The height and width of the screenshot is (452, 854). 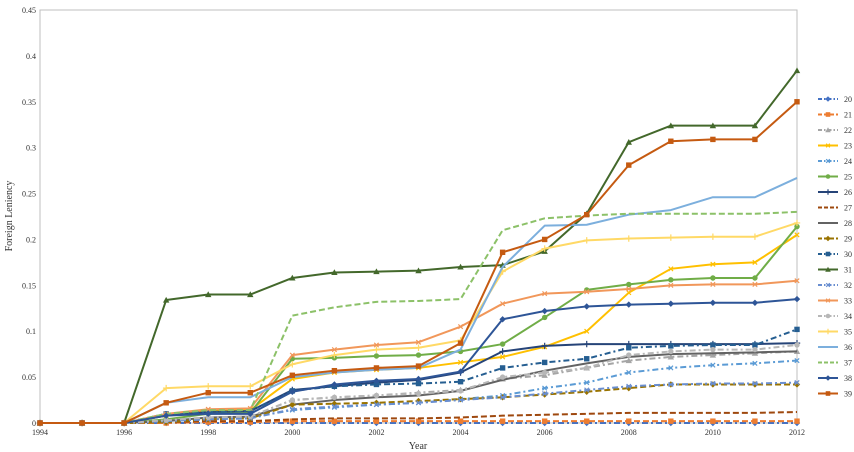 I want to click on legend-item-36: 36, so click(x=835, y=347).